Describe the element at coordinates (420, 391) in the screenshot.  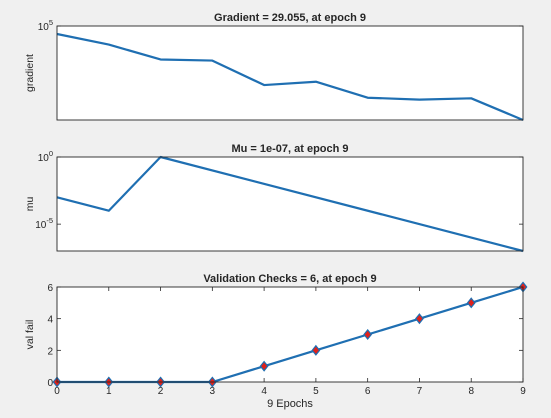
I see `x-tick-label: 7` at that location.